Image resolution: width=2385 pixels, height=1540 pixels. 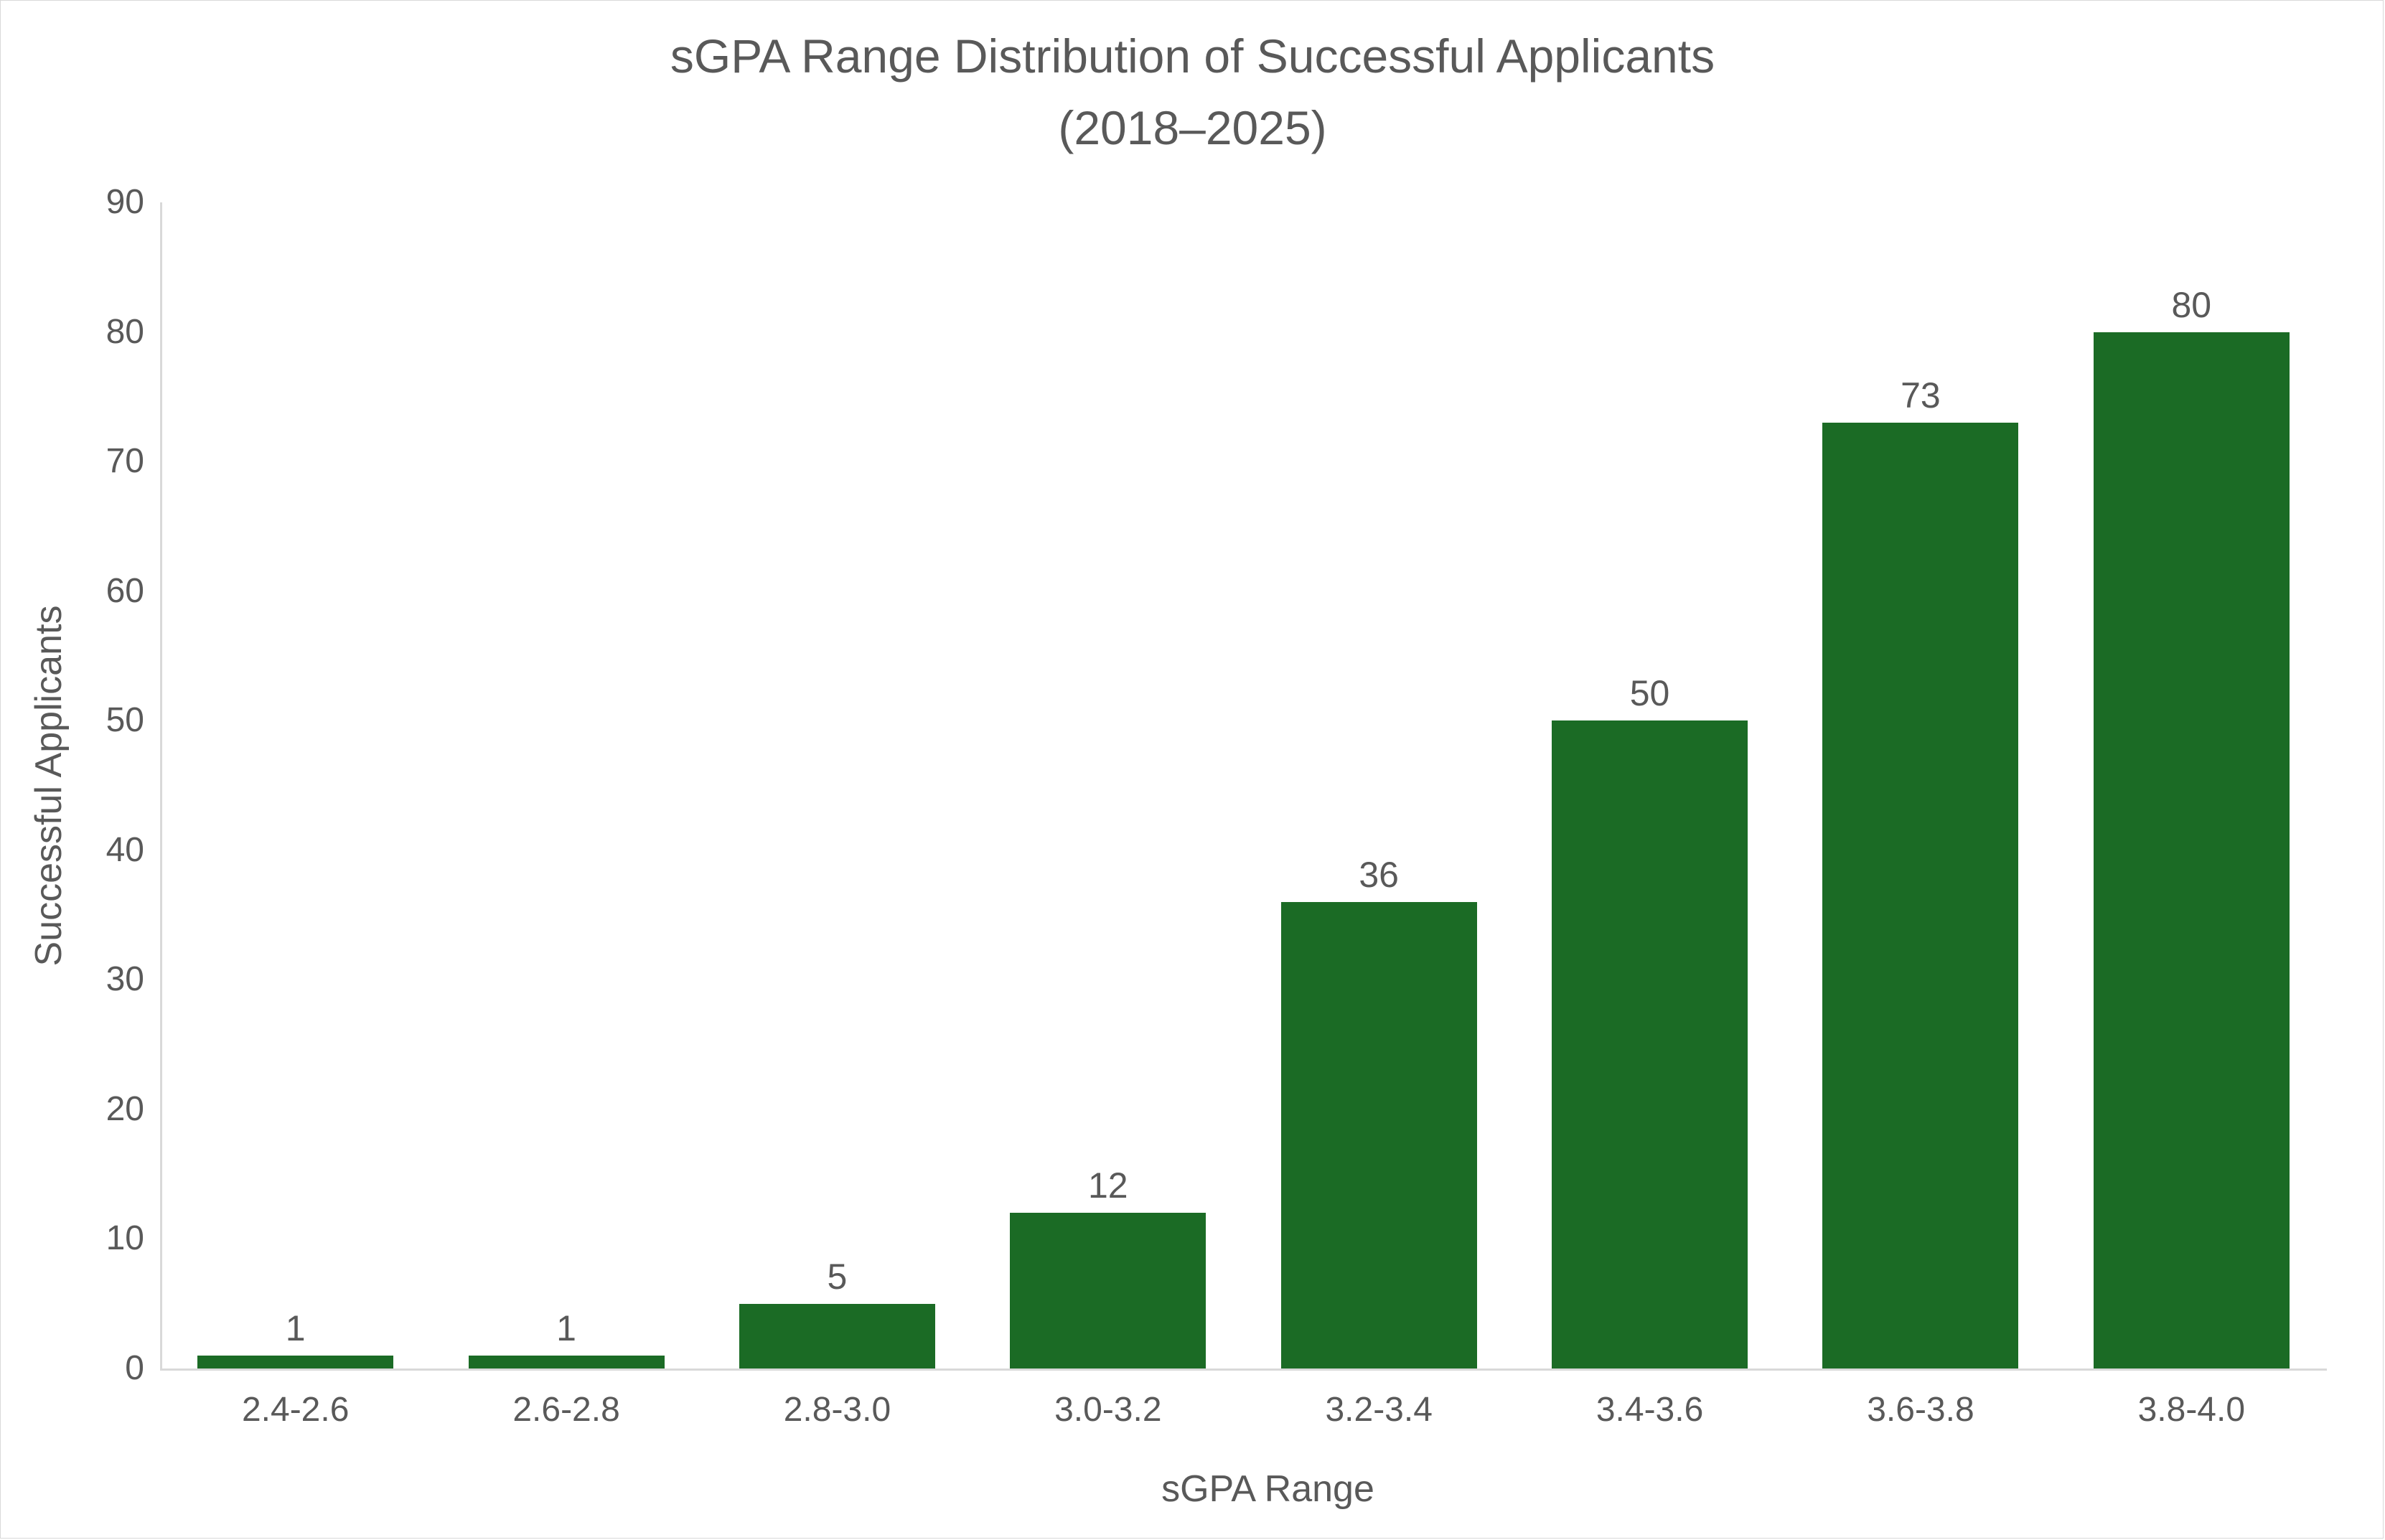 What do you see at coordinates (2191, 304) in the screenshot?
I see `bar-value-label: 80` at bounding box center [2191, 304].